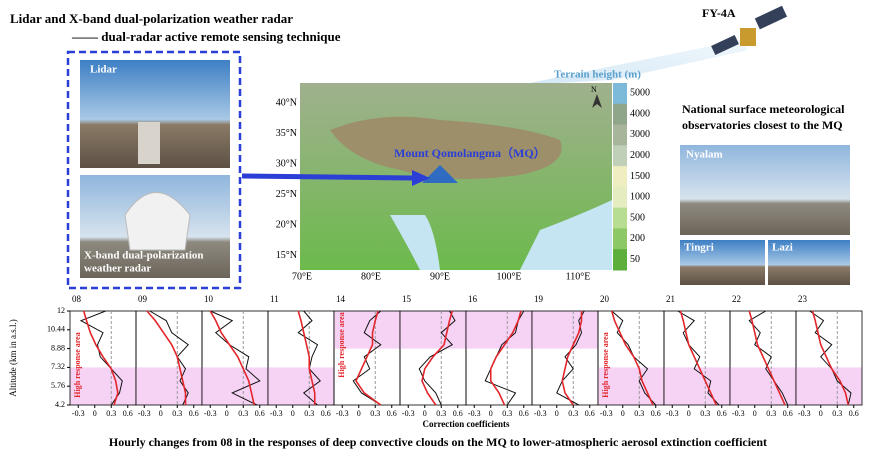  Describe the element at coordinates (470, 152) in the screenshot. I see `site-label: Mount Qomolangma（MQ）` at that location.